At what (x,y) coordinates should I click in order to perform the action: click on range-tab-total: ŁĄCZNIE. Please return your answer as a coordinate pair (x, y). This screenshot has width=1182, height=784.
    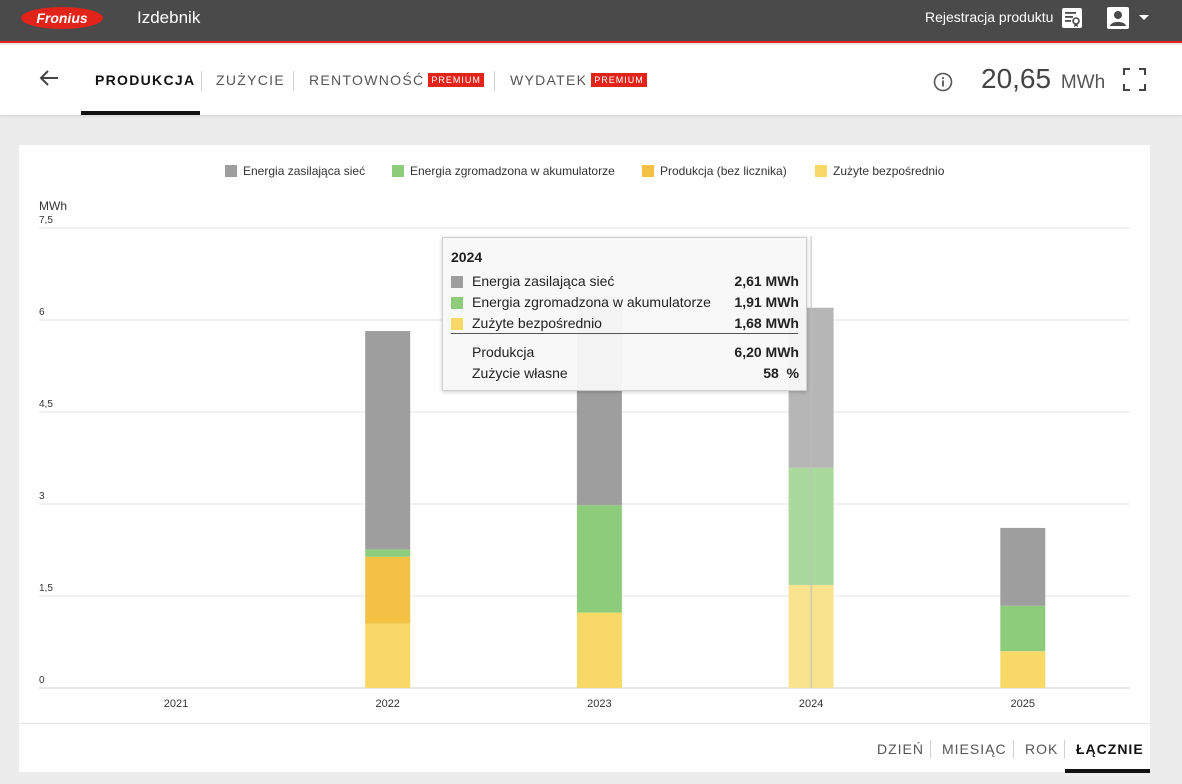
    Looking at the image, I should click on (1110, 749).